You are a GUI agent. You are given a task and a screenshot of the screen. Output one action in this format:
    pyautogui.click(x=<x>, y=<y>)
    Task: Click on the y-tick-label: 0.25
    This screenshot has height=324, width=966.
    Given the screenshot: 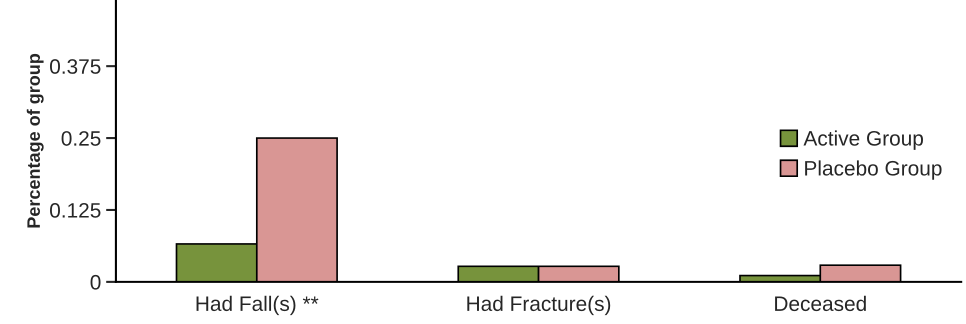 What is the action you would take?
    pyautogui.click(x=81, y=138)
    